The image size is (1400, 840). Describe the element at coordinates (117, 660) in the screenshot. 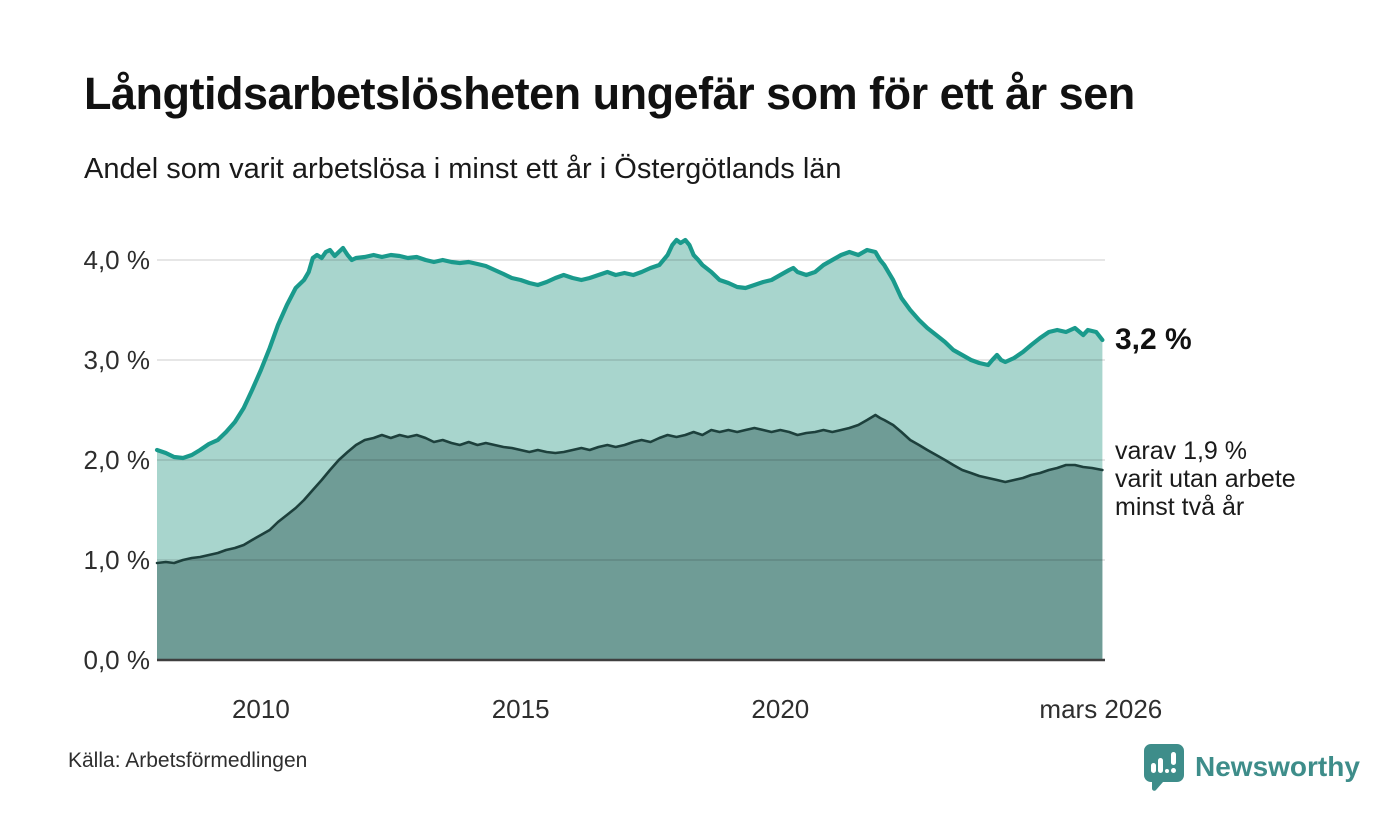

I see `y-tick-label: 0,0 %` at that location.